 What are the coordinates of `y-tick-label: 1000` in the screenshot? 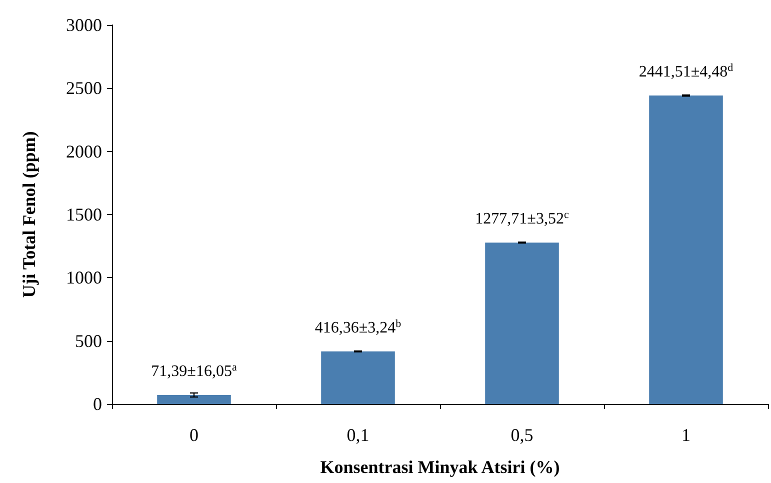 It's located at (84, 278).